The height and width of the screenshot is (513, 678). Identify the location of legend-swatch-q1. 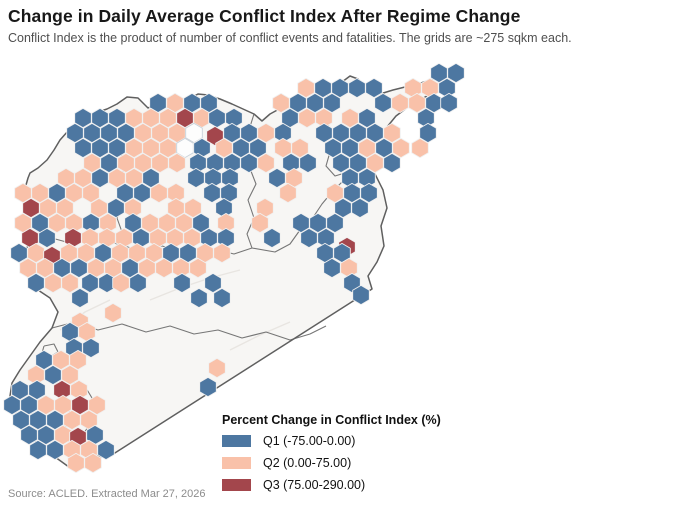
(236, 440).